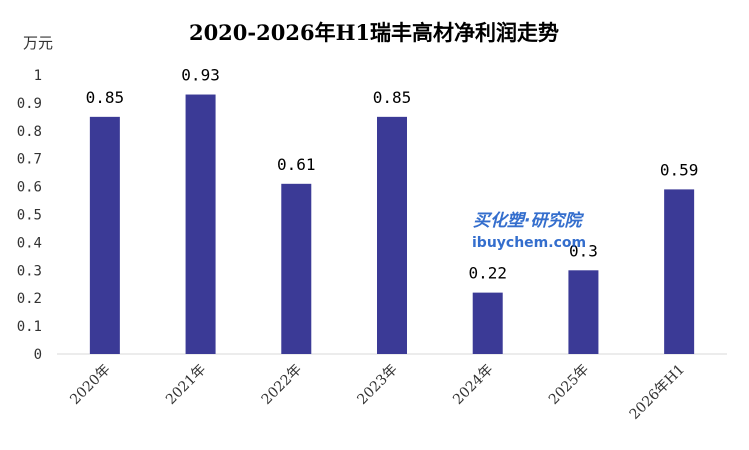  Describe the element at coordinates (29, 271) in the screenshot. I see `y-tick-label: 0.3` at that location.